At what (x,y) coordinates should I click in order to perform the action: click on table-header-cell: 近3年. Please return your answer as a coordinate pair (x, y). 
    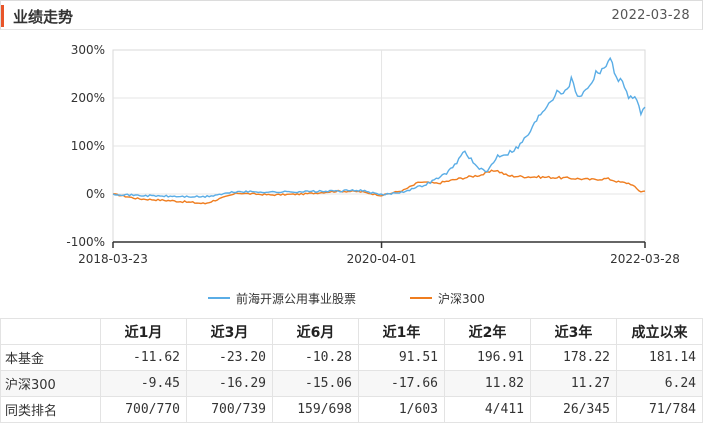
    Looking at the image, I should click on (573, 331).